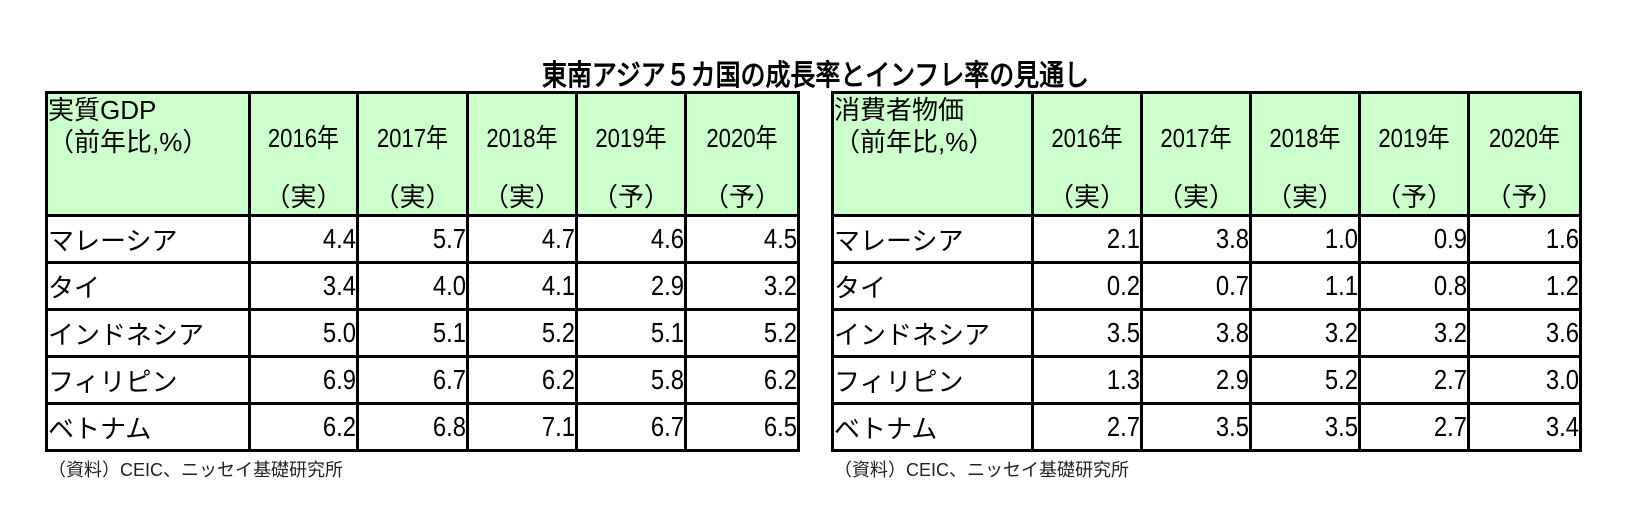 The width and height of the screenshot is (1631, 523). I want to click on value-text: 1.1, so click(1341, 285).